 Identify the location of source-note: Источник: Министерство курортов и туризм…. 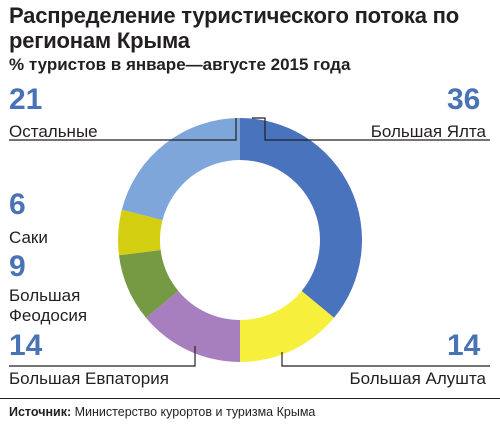
(162, 412).